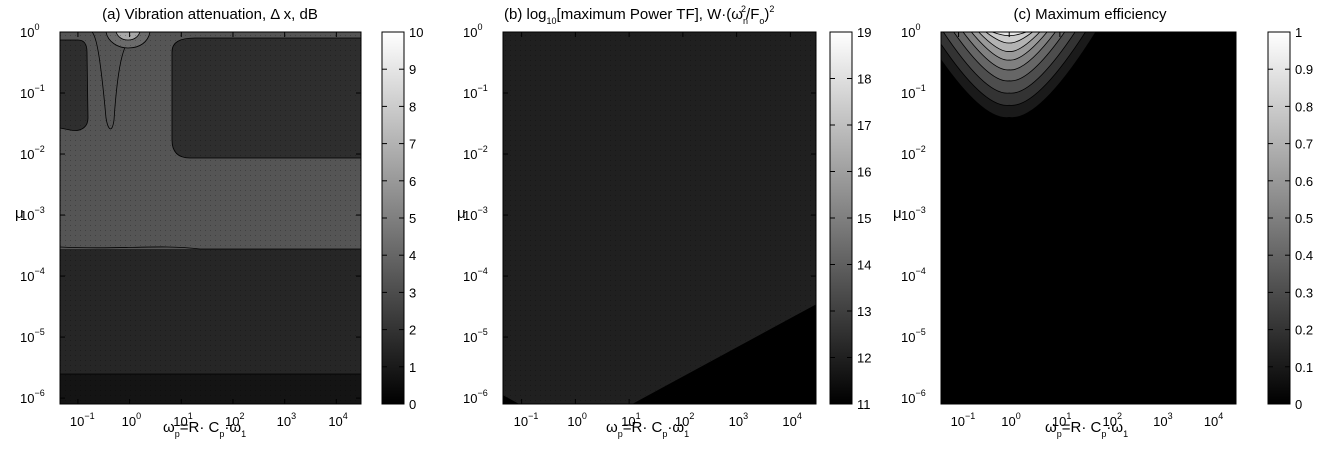  Describe the element at coordinates (1090, 14) in the screenshot. I see `panel-c-title: (c) Maximum efficiency` at that location.